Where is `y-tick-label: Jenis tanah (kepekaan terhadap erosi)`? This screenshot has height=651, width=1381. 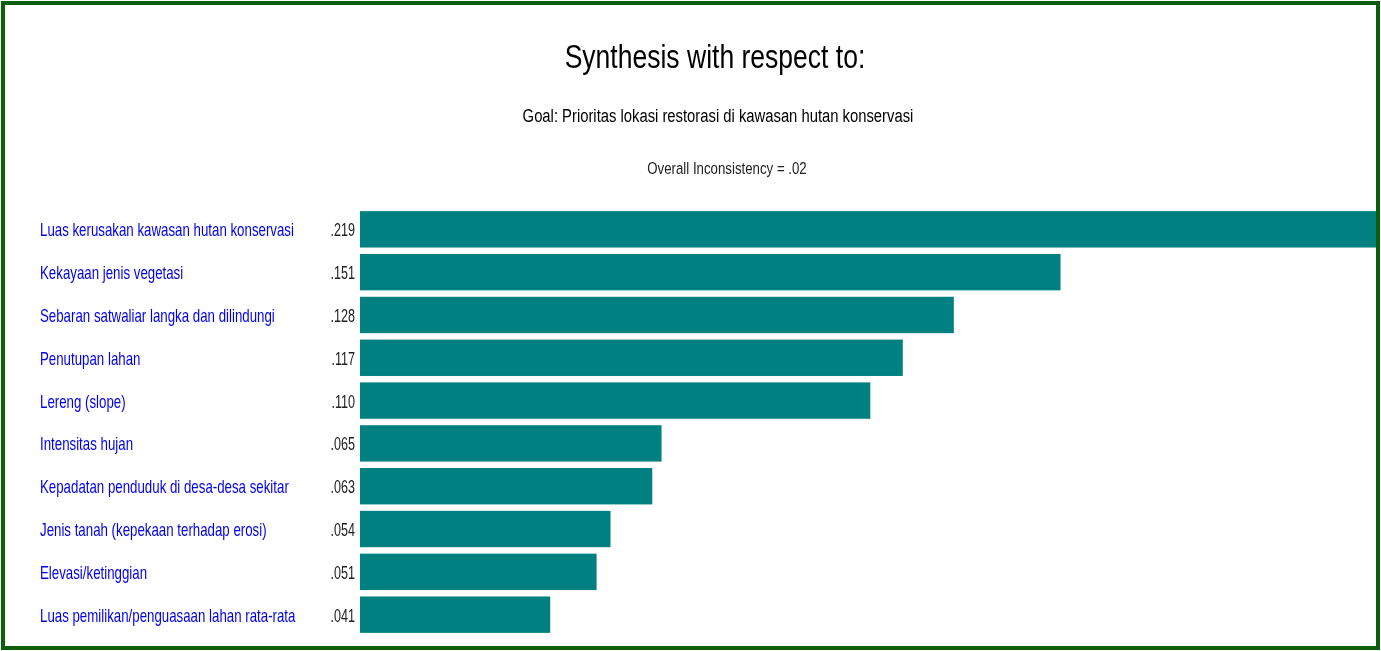
y-tick-label: Jenis tanah (kepekaan terhadap erosi) is located at coordinates (153, 529).